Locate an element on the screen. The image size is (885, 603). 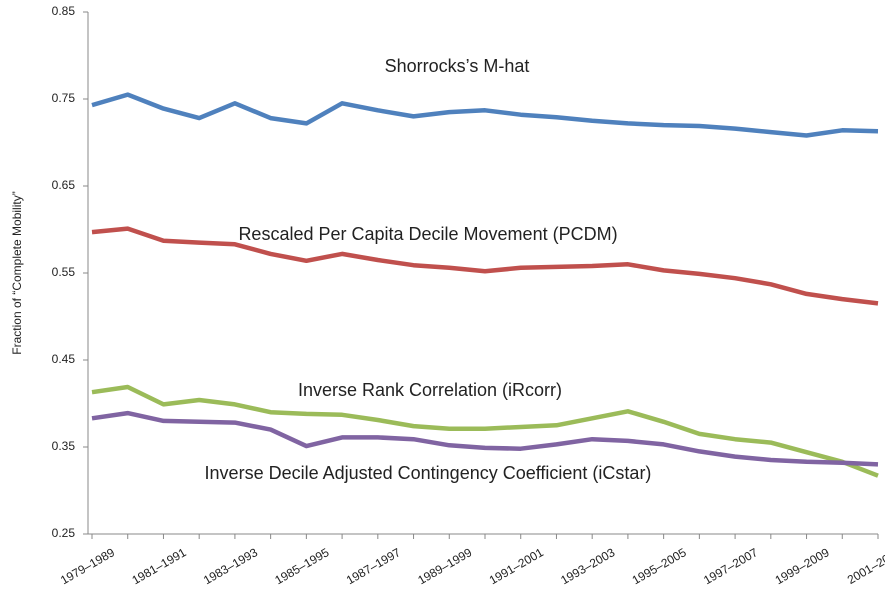
y-tick-label: 0.85 is located at coordinates (64, 11).